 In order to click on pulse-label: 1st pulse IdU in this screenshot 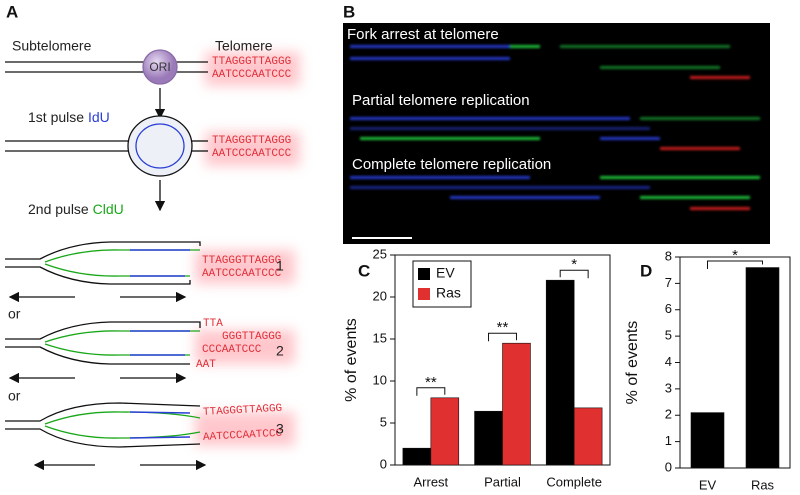, I will do `click(69, 117)`.